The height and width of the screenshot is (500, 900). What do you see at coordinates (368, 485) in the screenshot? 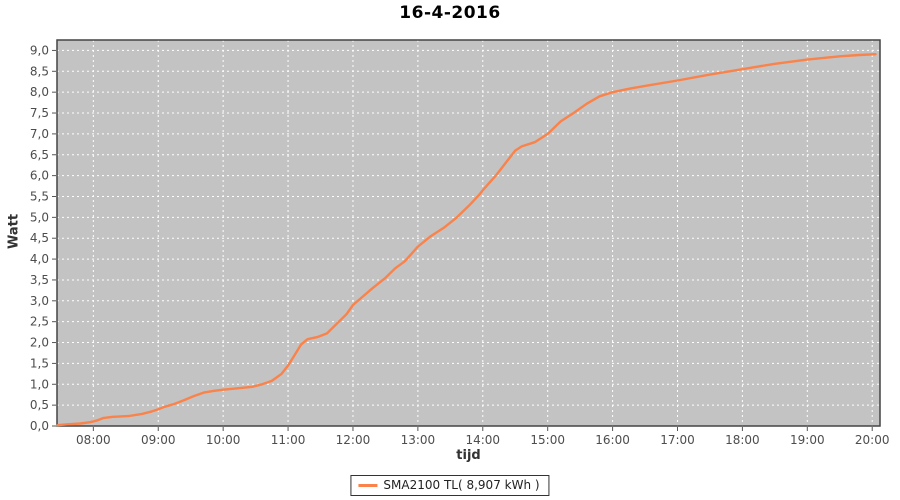
I see `legend-line-swatch` at bounding box center [368, 485].